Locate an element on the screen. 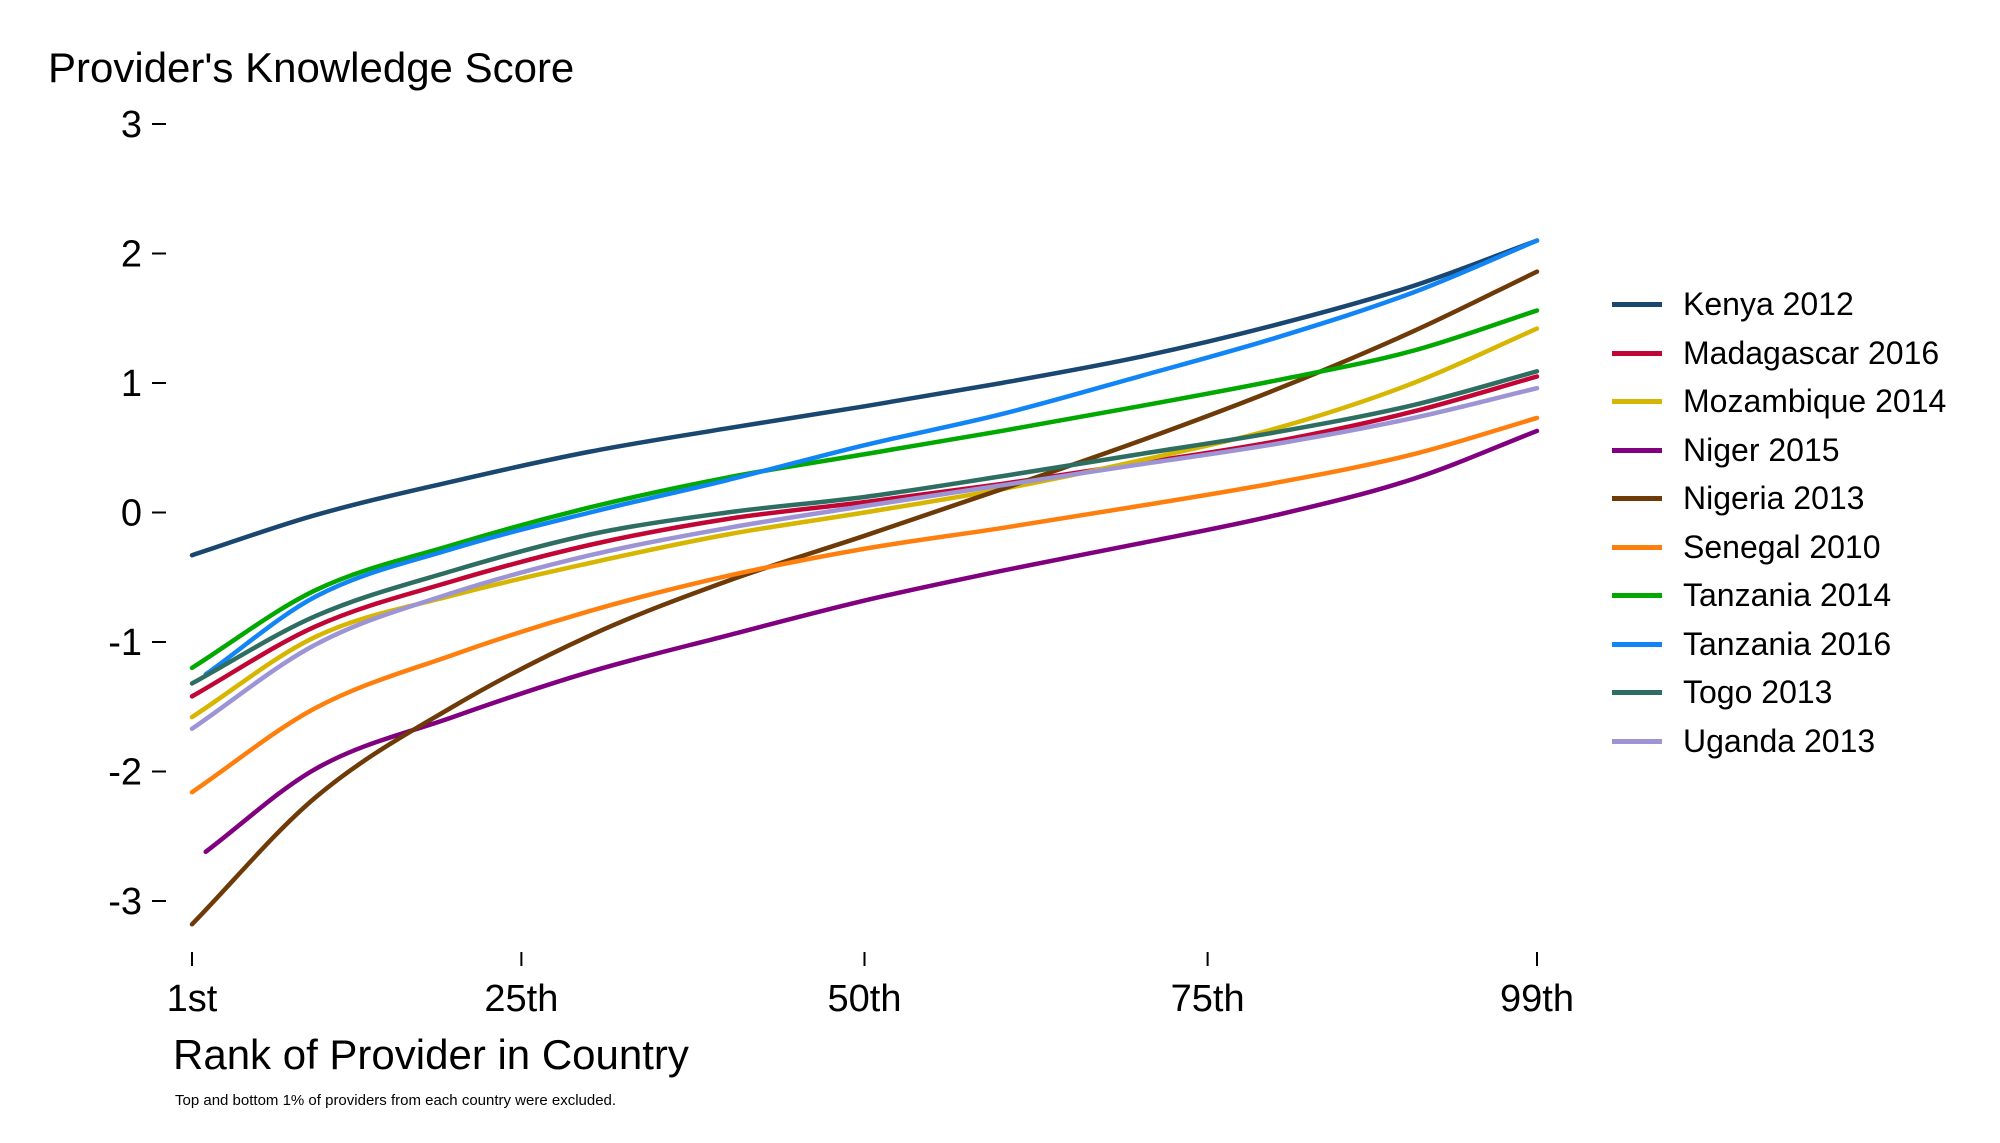 The image size is (2000, 1143). y-tick-label: 3 is located at coordinates (131, 125).